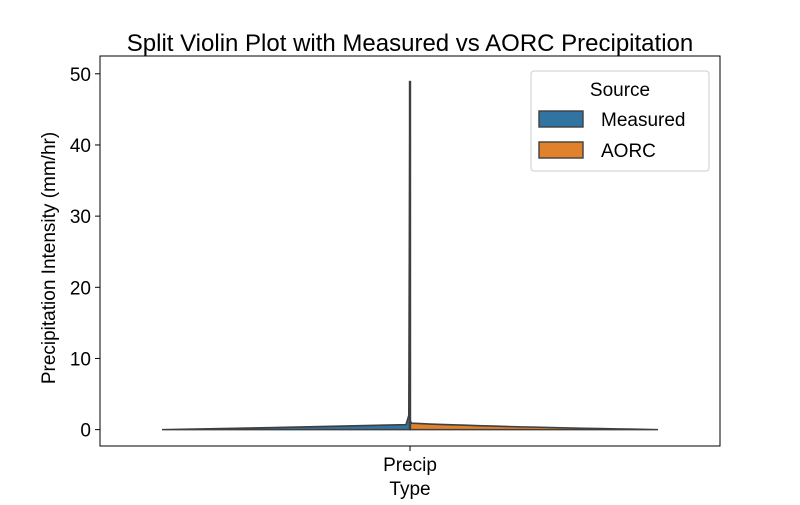  What do you see at coordinates (643, 120) in the screenshot?
I see `legend-label-measured: Measured` at bounding box center [643, 120].